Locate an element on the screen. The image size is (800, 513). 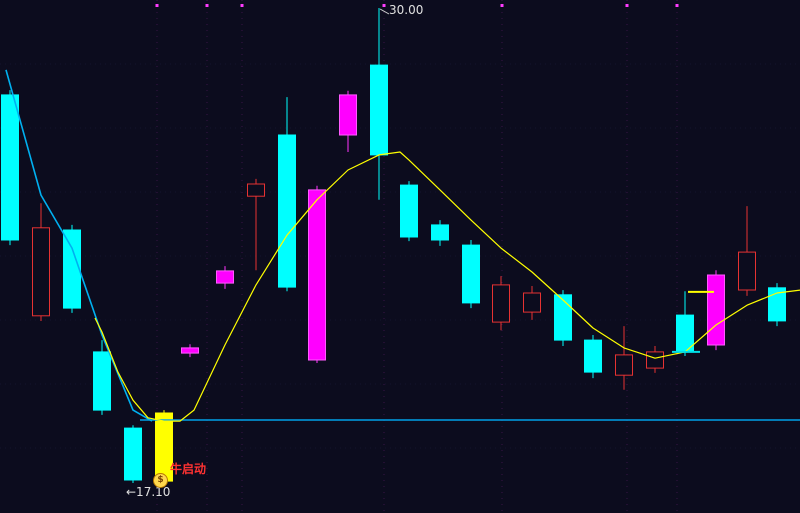
price-low-label: ←17.10 is located at coordinates (148, 492).